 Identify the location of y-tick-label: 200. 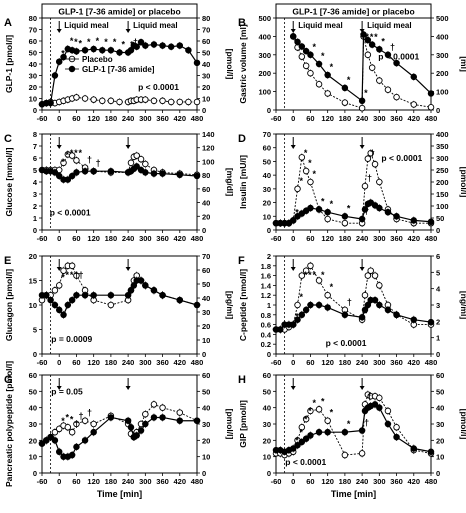
(264, 73).